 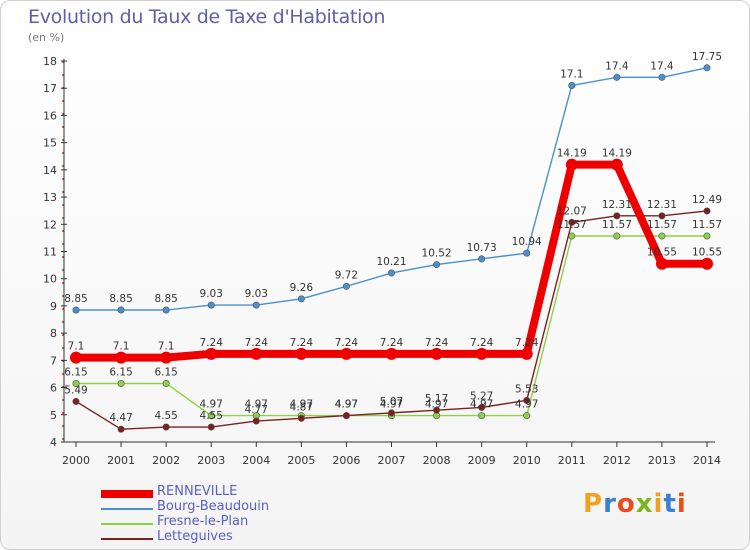 What do you see at coordinates (53, 388) in the screenshot?
I see `y-tick-label: 6` at bounding box center [53, 388].